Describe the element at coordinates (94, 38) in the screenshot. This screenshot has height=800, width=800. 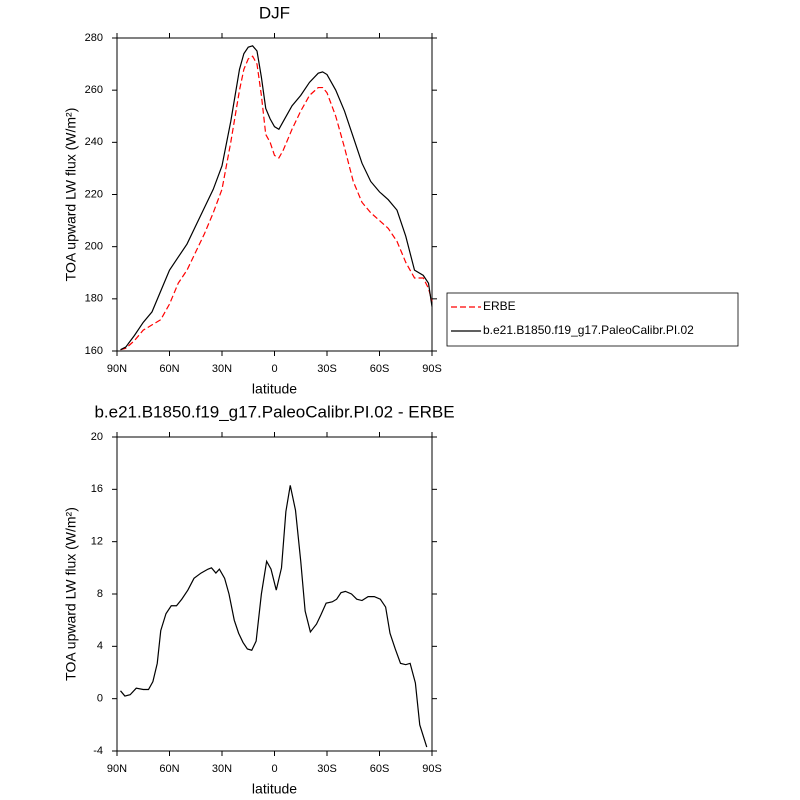
I see `y-tick-label: 280` at that location.